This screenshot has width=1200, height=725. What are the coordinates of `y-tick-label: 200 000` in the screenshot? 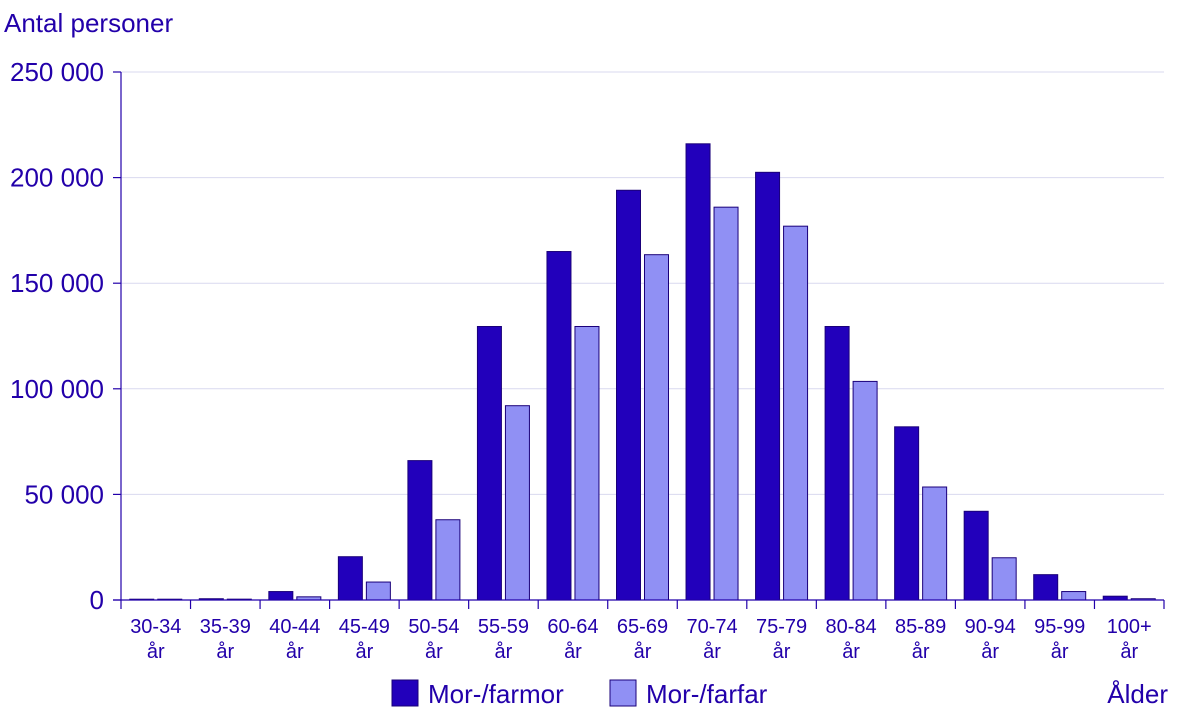 It's located at (57, 178).